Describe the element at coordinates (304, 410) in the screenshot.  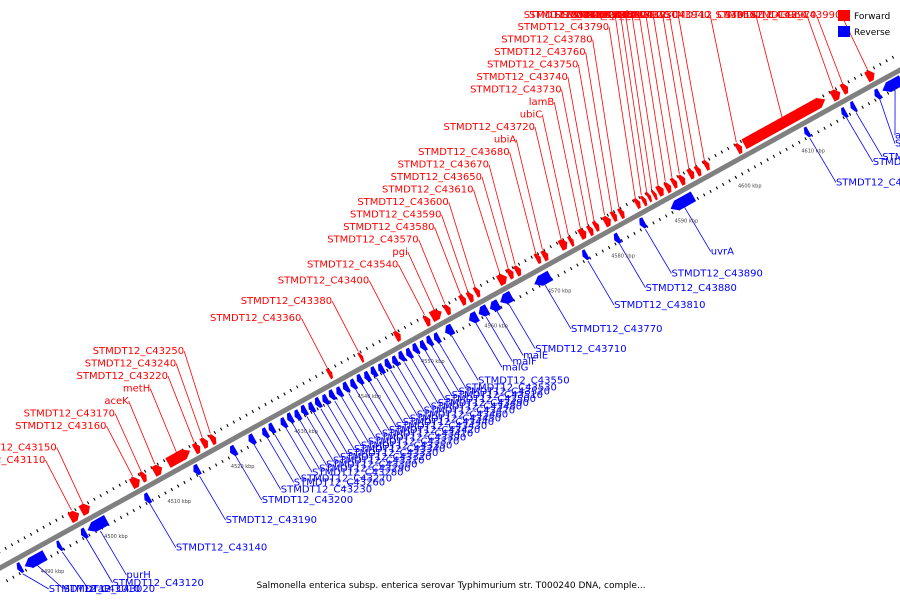
I see `reverse-gene-stmdt12-c43310` at that location.